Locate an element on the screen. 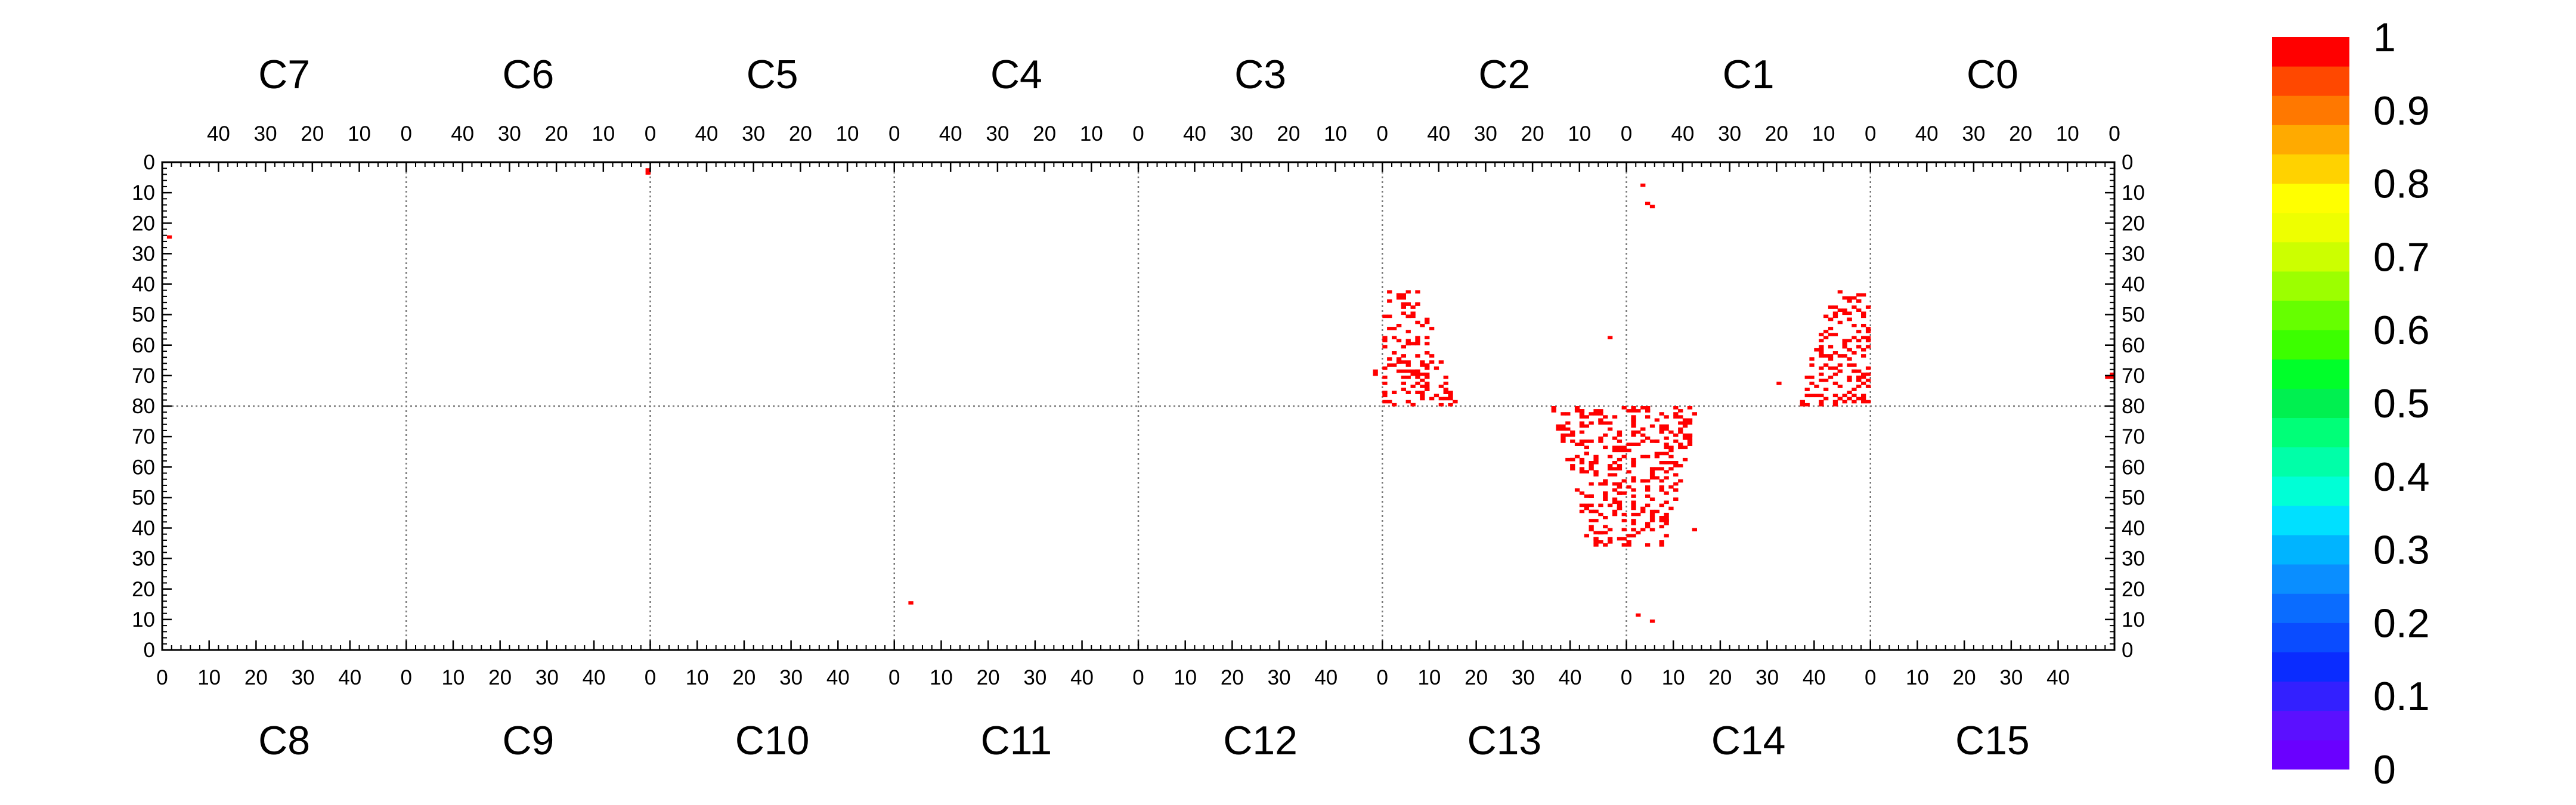 The width and height of the screenshot is (2576, 805). chip-label-bottom: C9 is located at coordinates (528, 740).